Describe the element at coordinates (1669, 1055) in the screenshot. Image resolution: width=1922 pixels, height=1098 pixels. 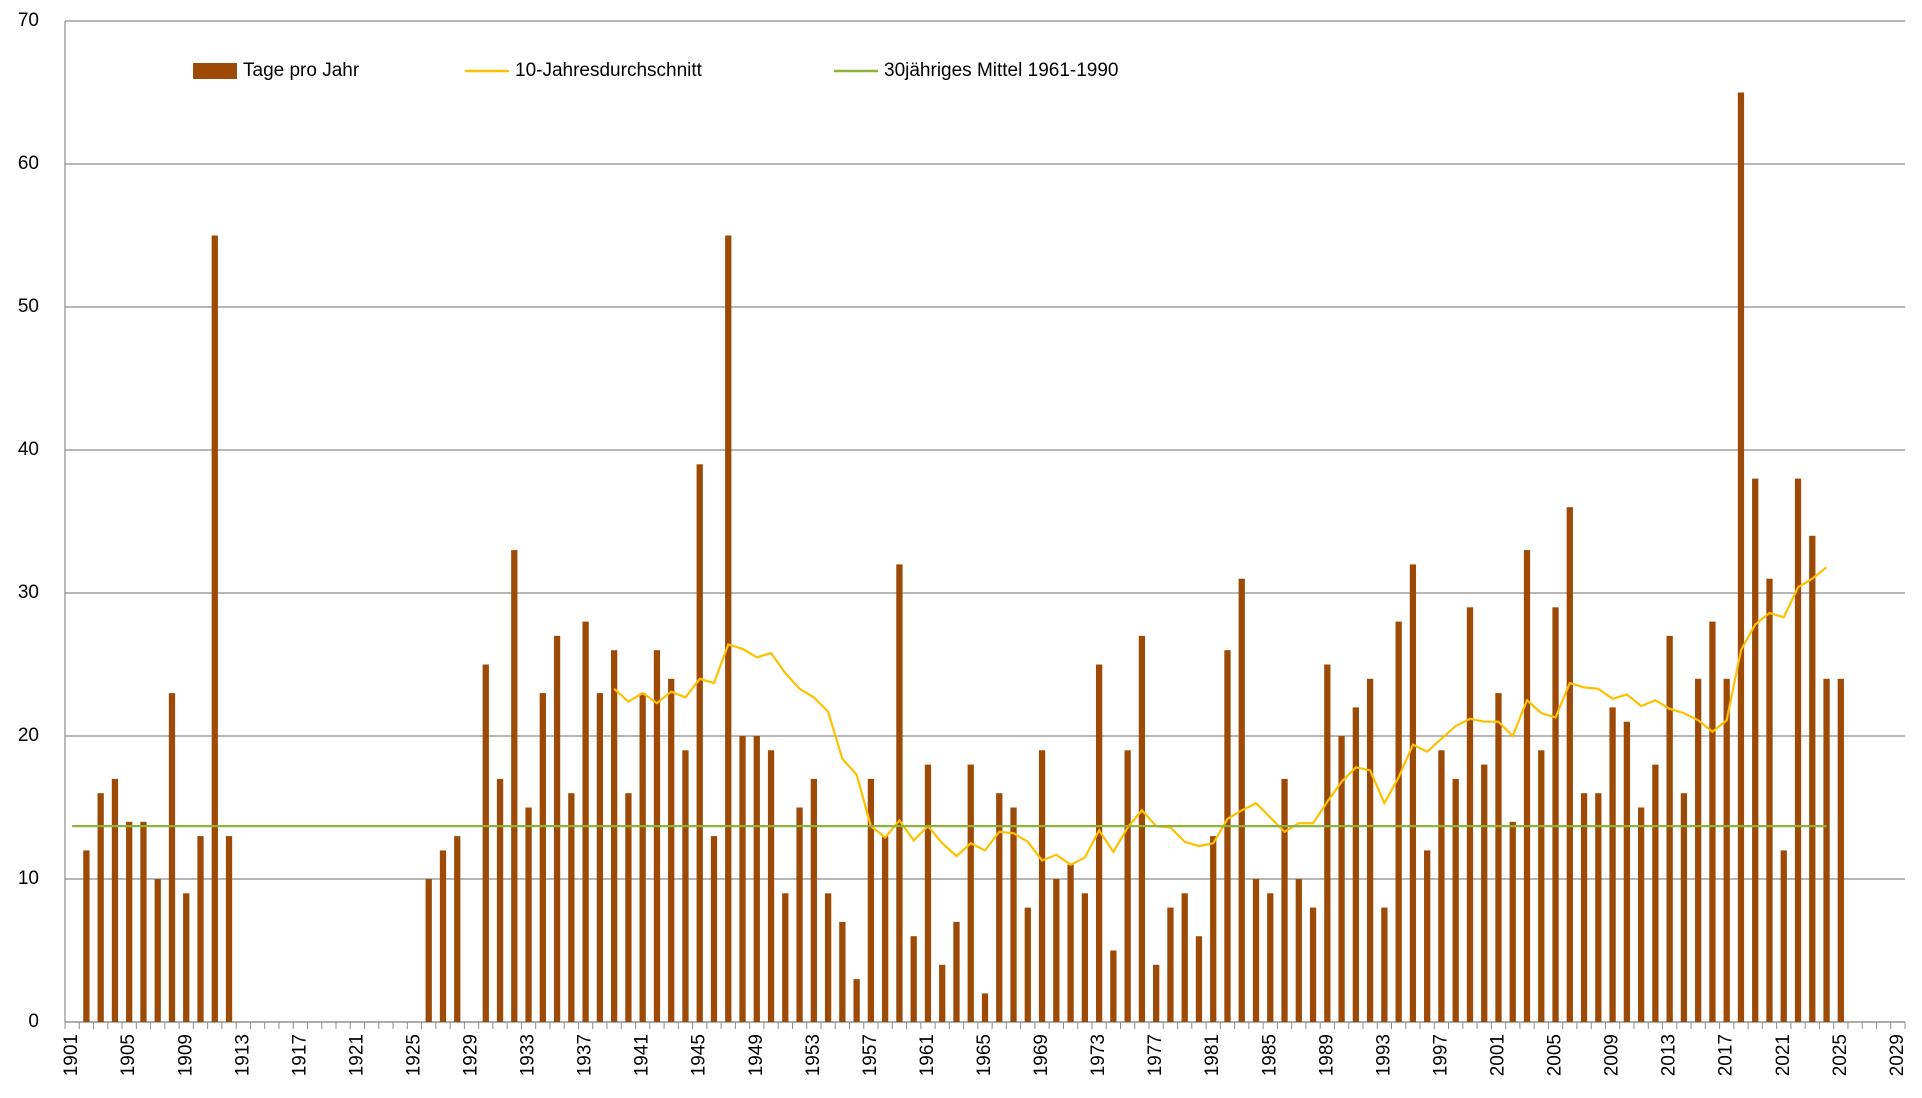
I see `x-tick-label: 2013` at that location.